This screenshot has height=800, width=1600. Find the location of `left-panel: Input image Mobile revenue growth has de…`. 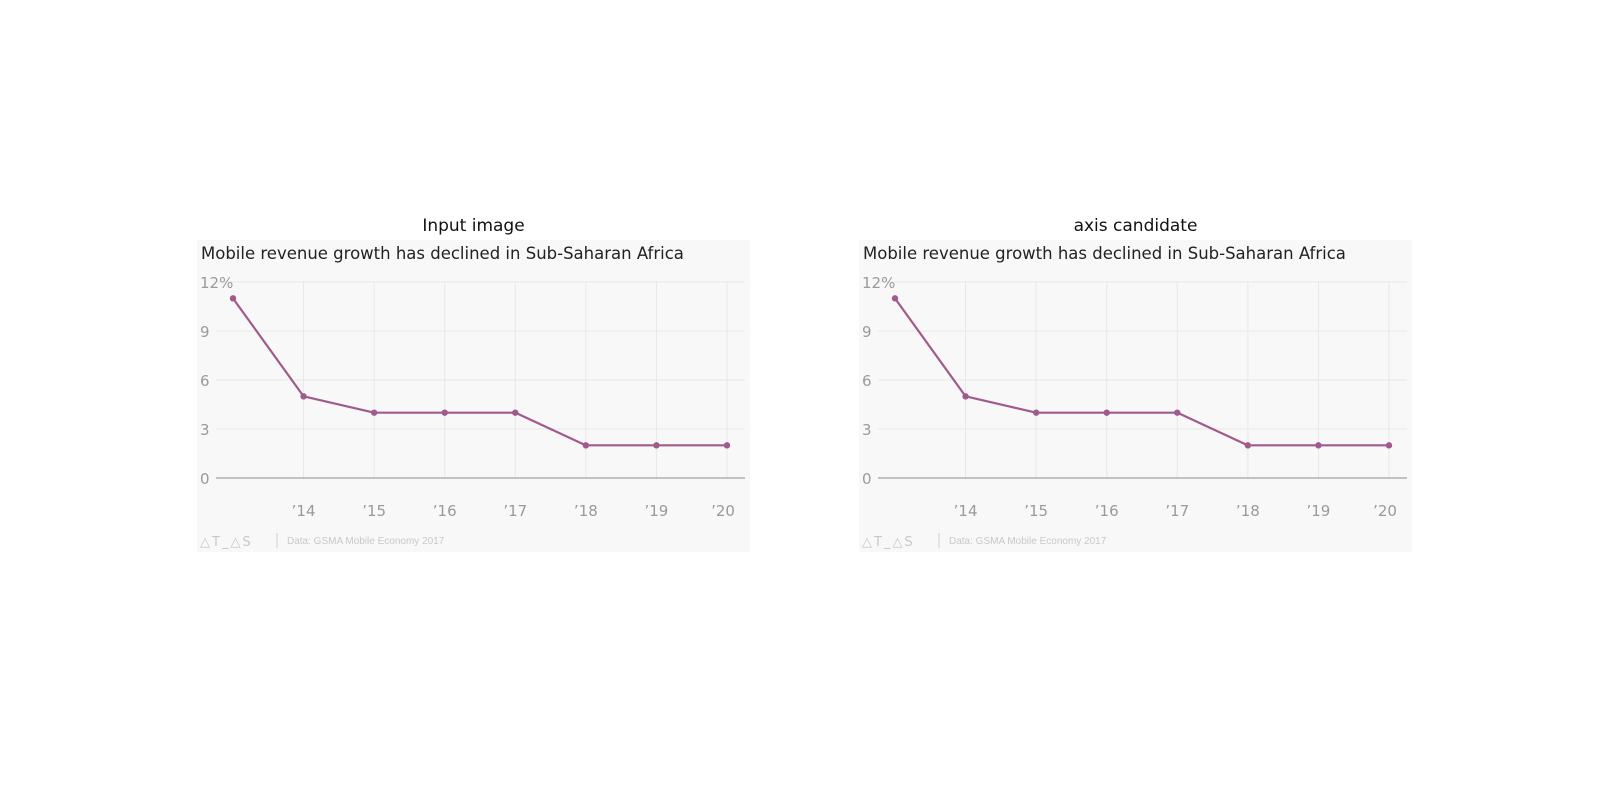

left-panel: Input image Mobile revenue growth has de… is located at coordinates (473, 383).